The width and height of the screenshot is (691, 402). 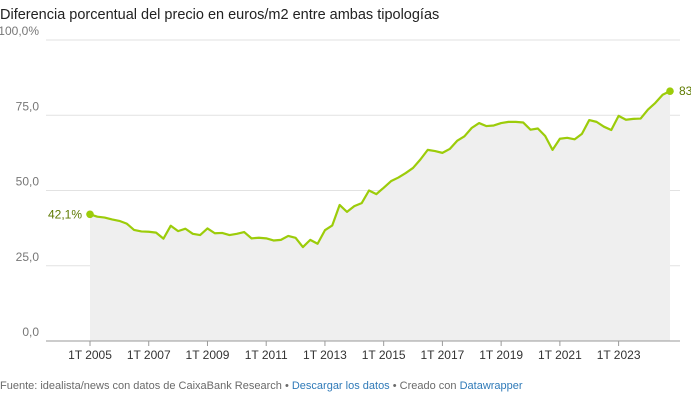 What do you see at coordinates (384, 355) in the screenshot?
I see `x-tick-label: 1T 2015` at bounding box center [384, 355].